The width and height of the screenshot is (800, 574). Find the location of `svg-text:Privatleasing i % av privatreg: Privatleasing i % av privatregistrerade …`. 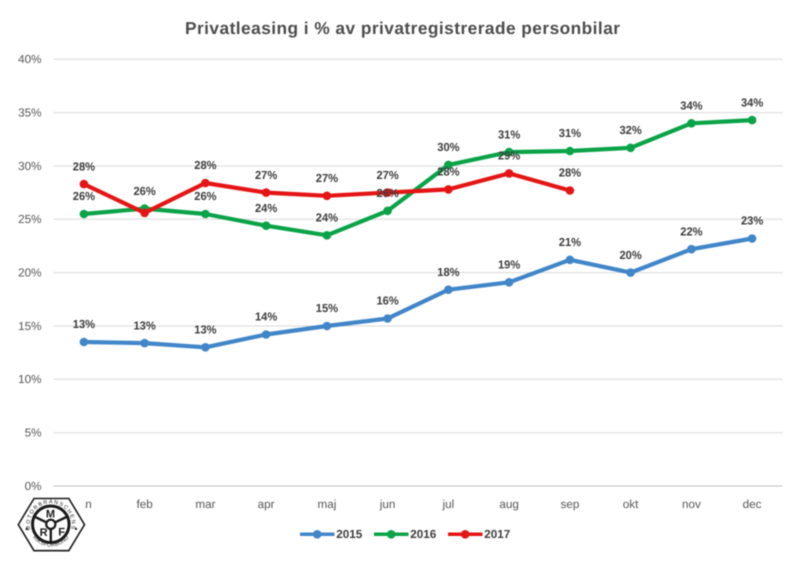

svg-text:Privatleasing i % av privatreg: Privatleasing i % av privatregistrerade … is located at coordinates (402, 28).